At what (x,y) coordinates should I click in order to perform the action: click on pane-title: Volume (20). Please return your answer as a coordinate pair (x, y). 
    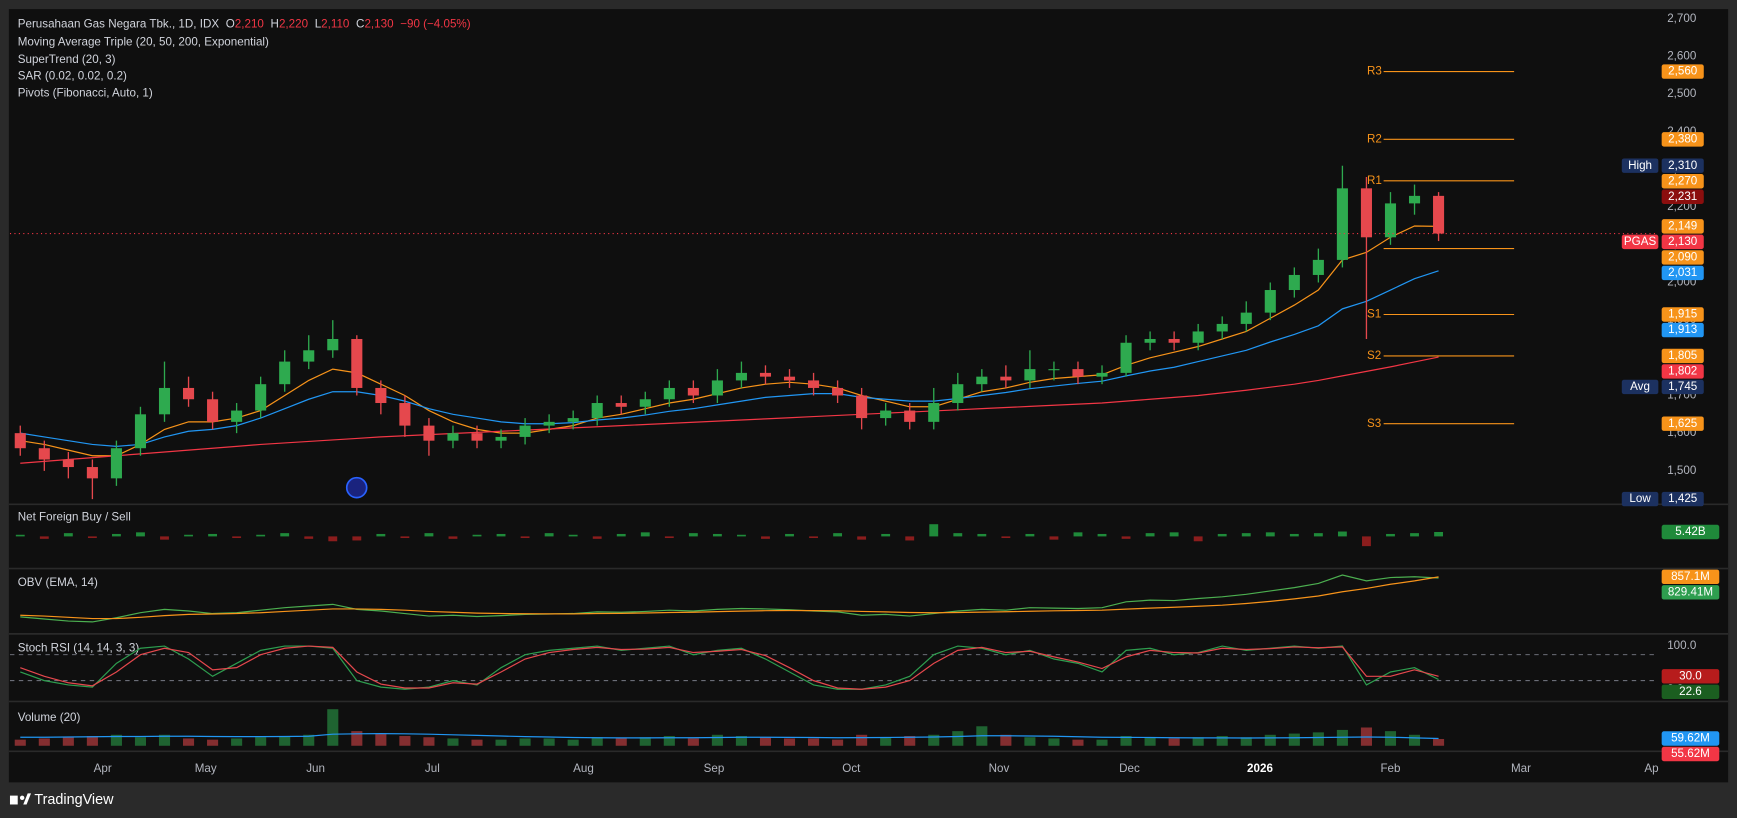
    Looking at the image, I should click on (49, 717).